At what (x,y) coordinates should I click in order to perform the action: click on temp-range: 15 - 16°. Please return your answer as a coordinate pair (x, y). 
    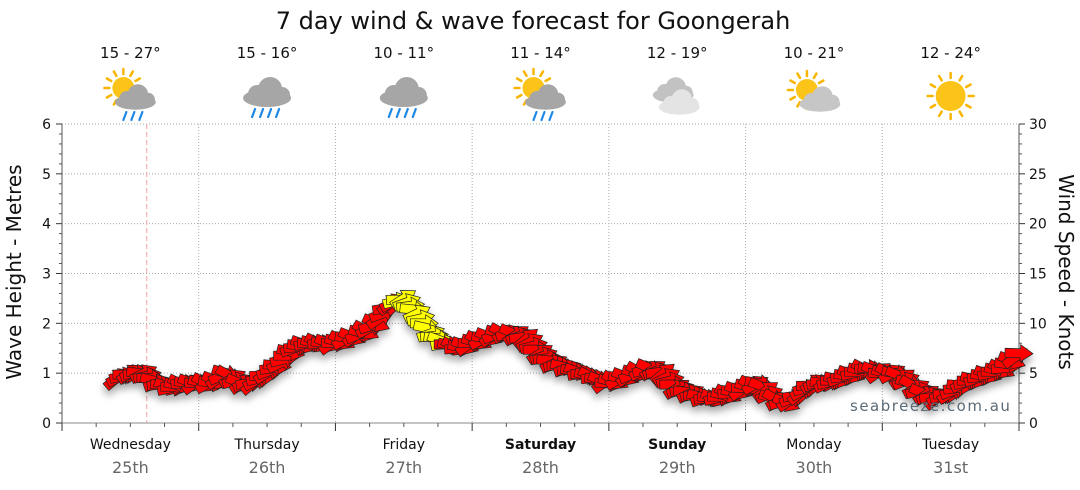
    Looking at the image, I should click on (267, 53).